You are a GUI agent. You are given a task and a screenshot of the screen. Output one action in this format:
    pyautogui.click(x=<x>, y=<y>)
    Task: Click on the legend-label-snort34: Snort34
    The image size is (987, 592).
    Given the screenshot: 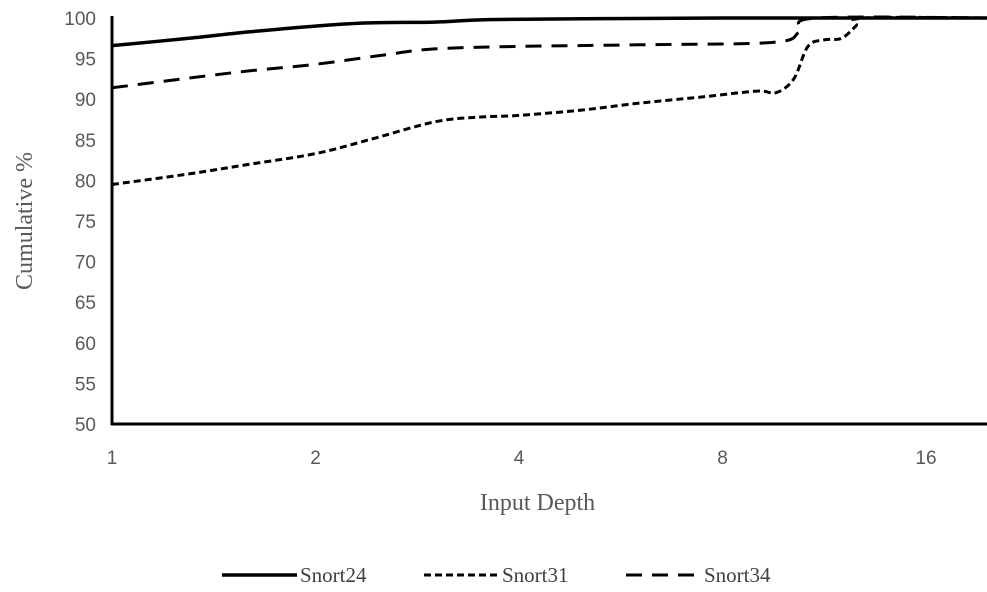 What is the action you would take?
    pyautogui.click(x=737, y=575)
    